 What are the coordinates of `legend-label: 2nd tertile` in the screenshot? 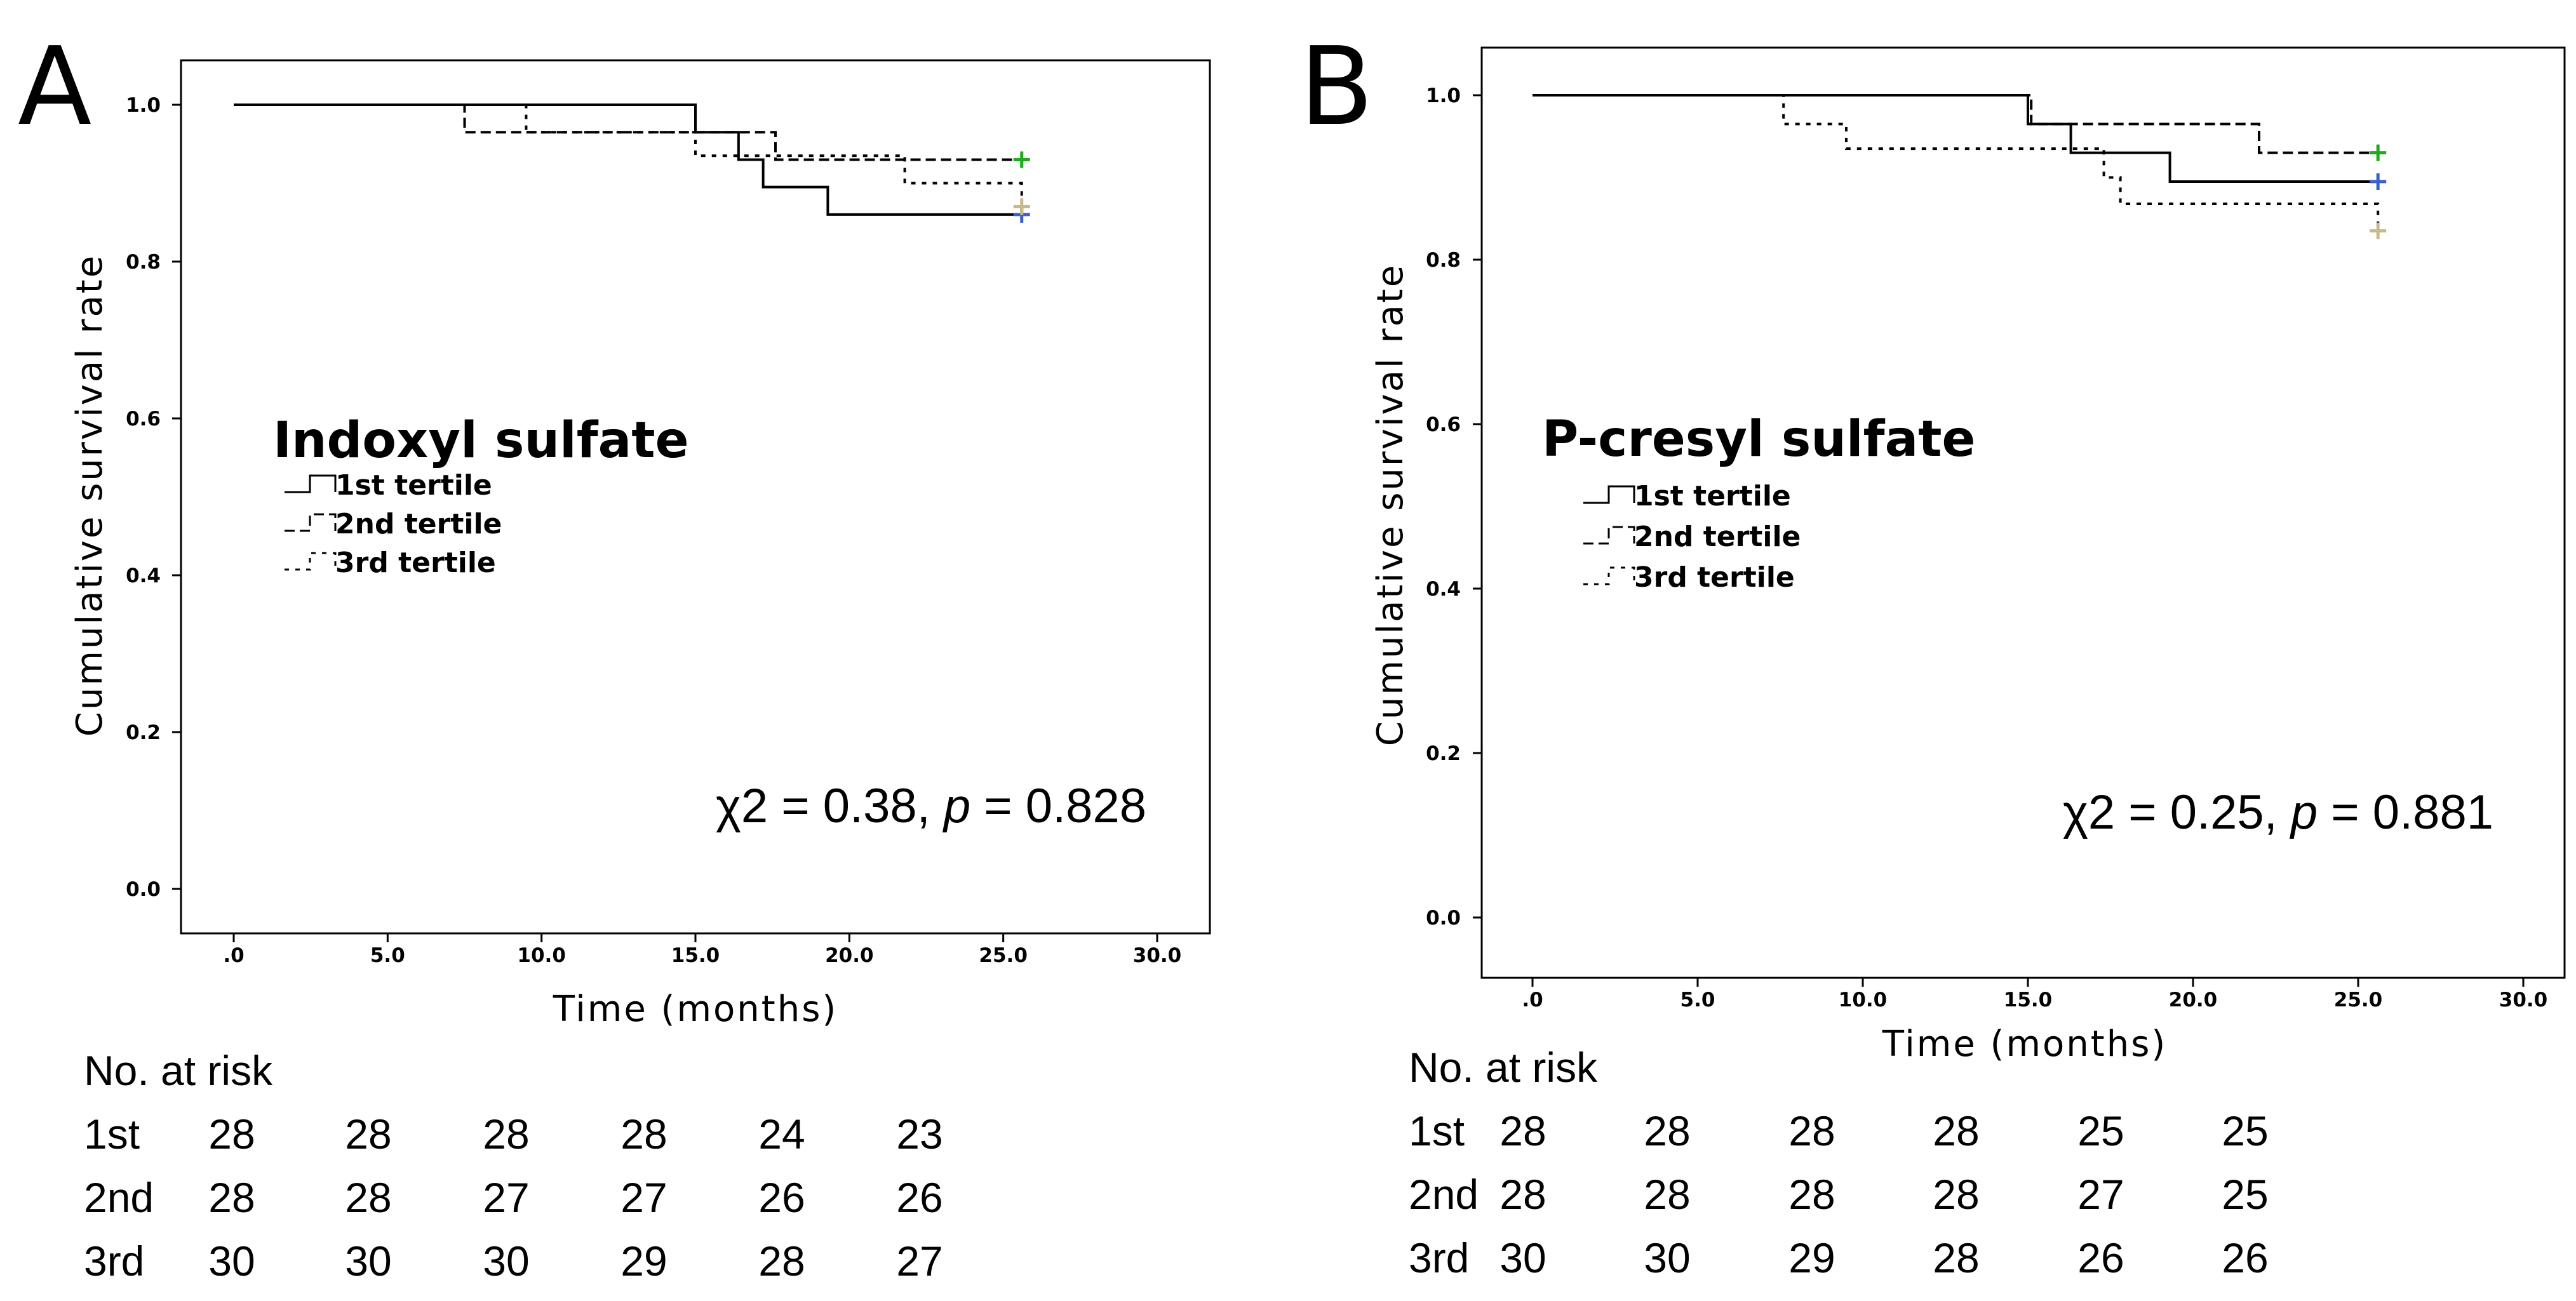 It's located at (418, 524).